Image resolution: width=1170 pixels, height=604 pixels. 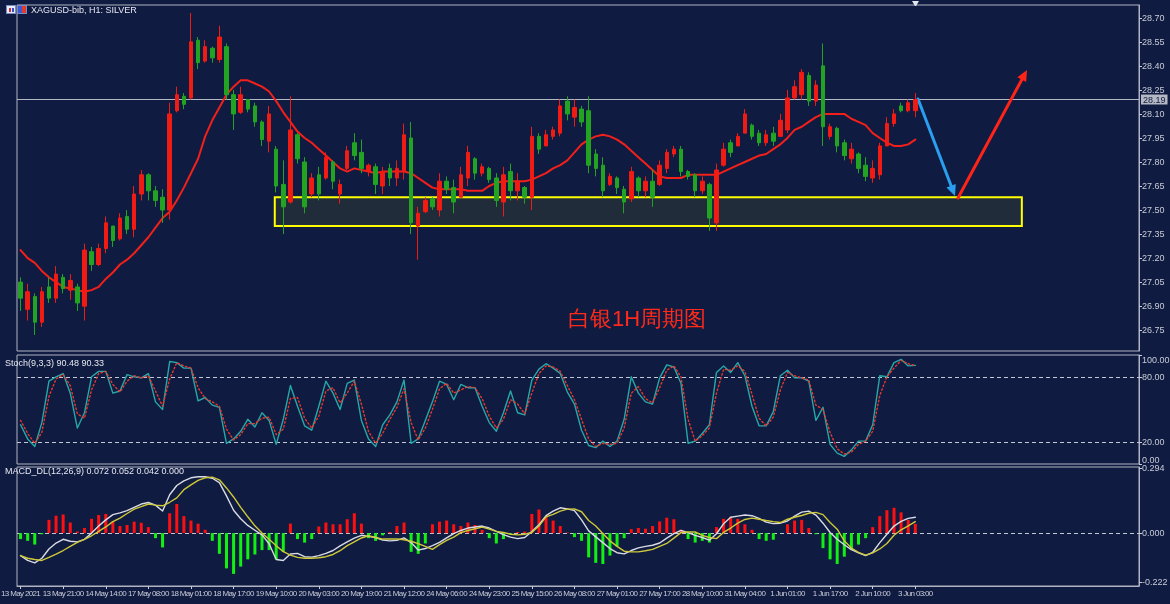 What do you see at coordinates (1151, 459) in the screenshot?
I see `y-tick-label: 0.00` at bounding box center [1151, 459].